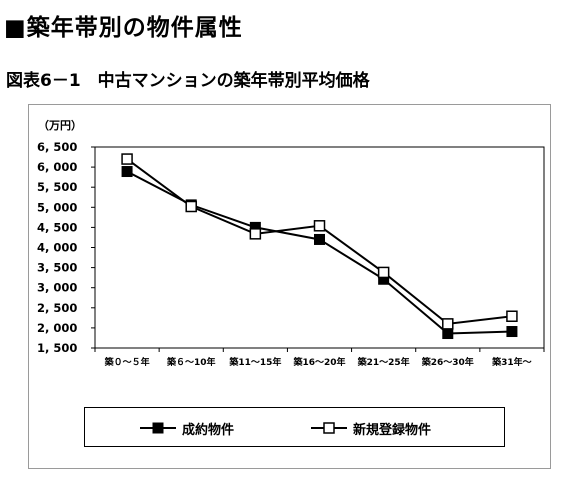 The height and width of the screenshot is (481, 581). Describe the element at coordinates (208, 430) in the screenshot. I see `legend-label-contracted: 成約物件` at that location.